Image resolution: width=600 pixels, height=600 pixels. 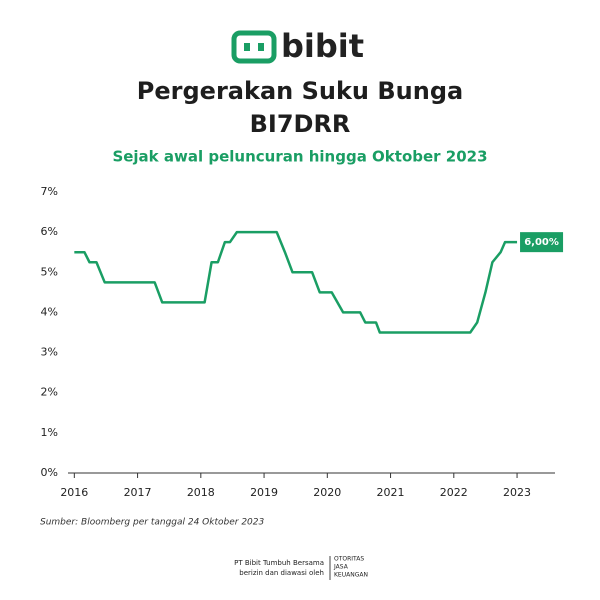 I want to click on y-tick-label: 3%, so click(x=49, y=352).